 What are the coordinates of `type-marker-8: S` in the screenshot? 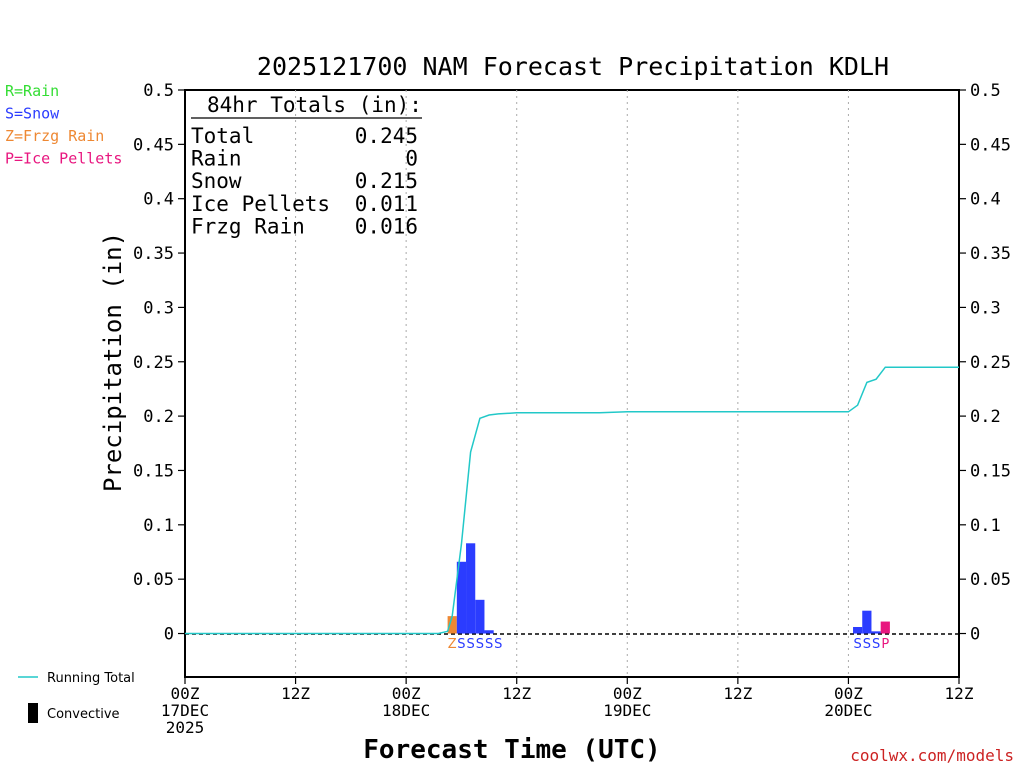 It's located at (876, 644).